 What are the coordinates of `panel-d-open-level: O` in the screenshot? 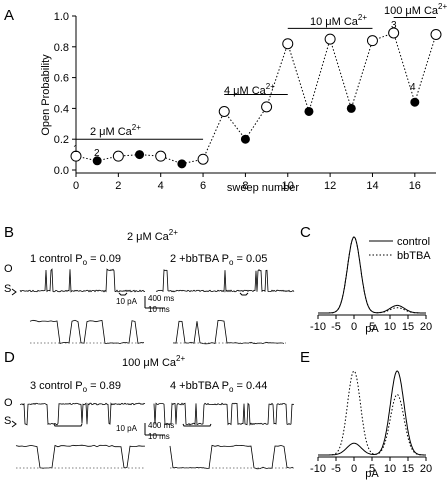 It's located at (8, 403).